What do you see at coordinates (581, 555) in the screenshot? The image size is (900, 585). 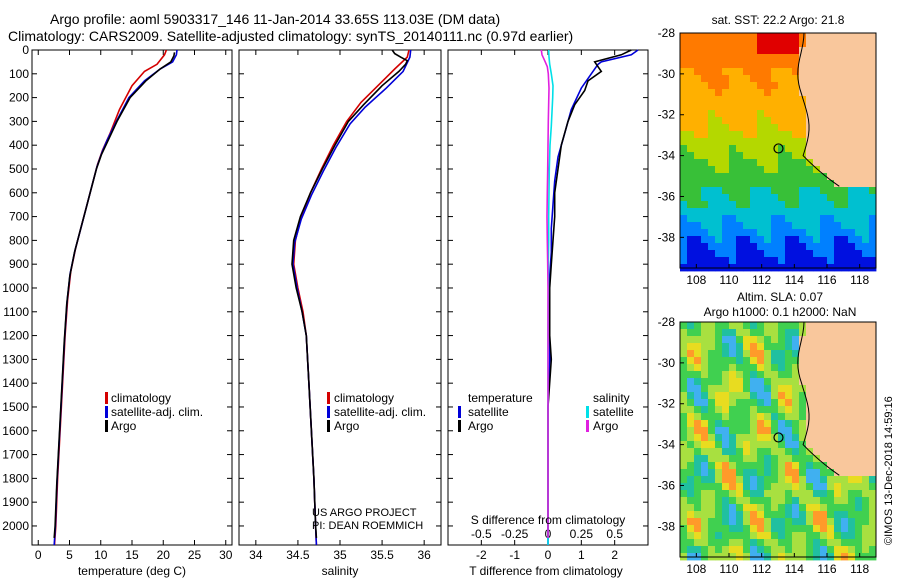 I see `x-tick-label: 1` at bounding box center [581, 555].